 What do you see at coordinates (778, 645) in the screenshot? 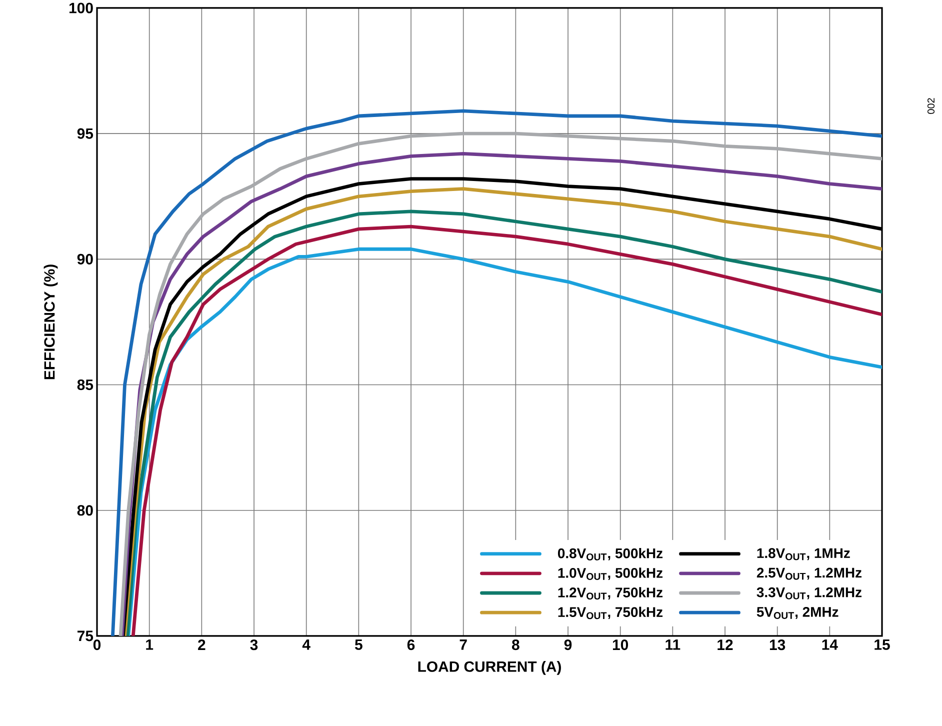
I see `x-tick-label: 13` at bounding box center [778, 645].